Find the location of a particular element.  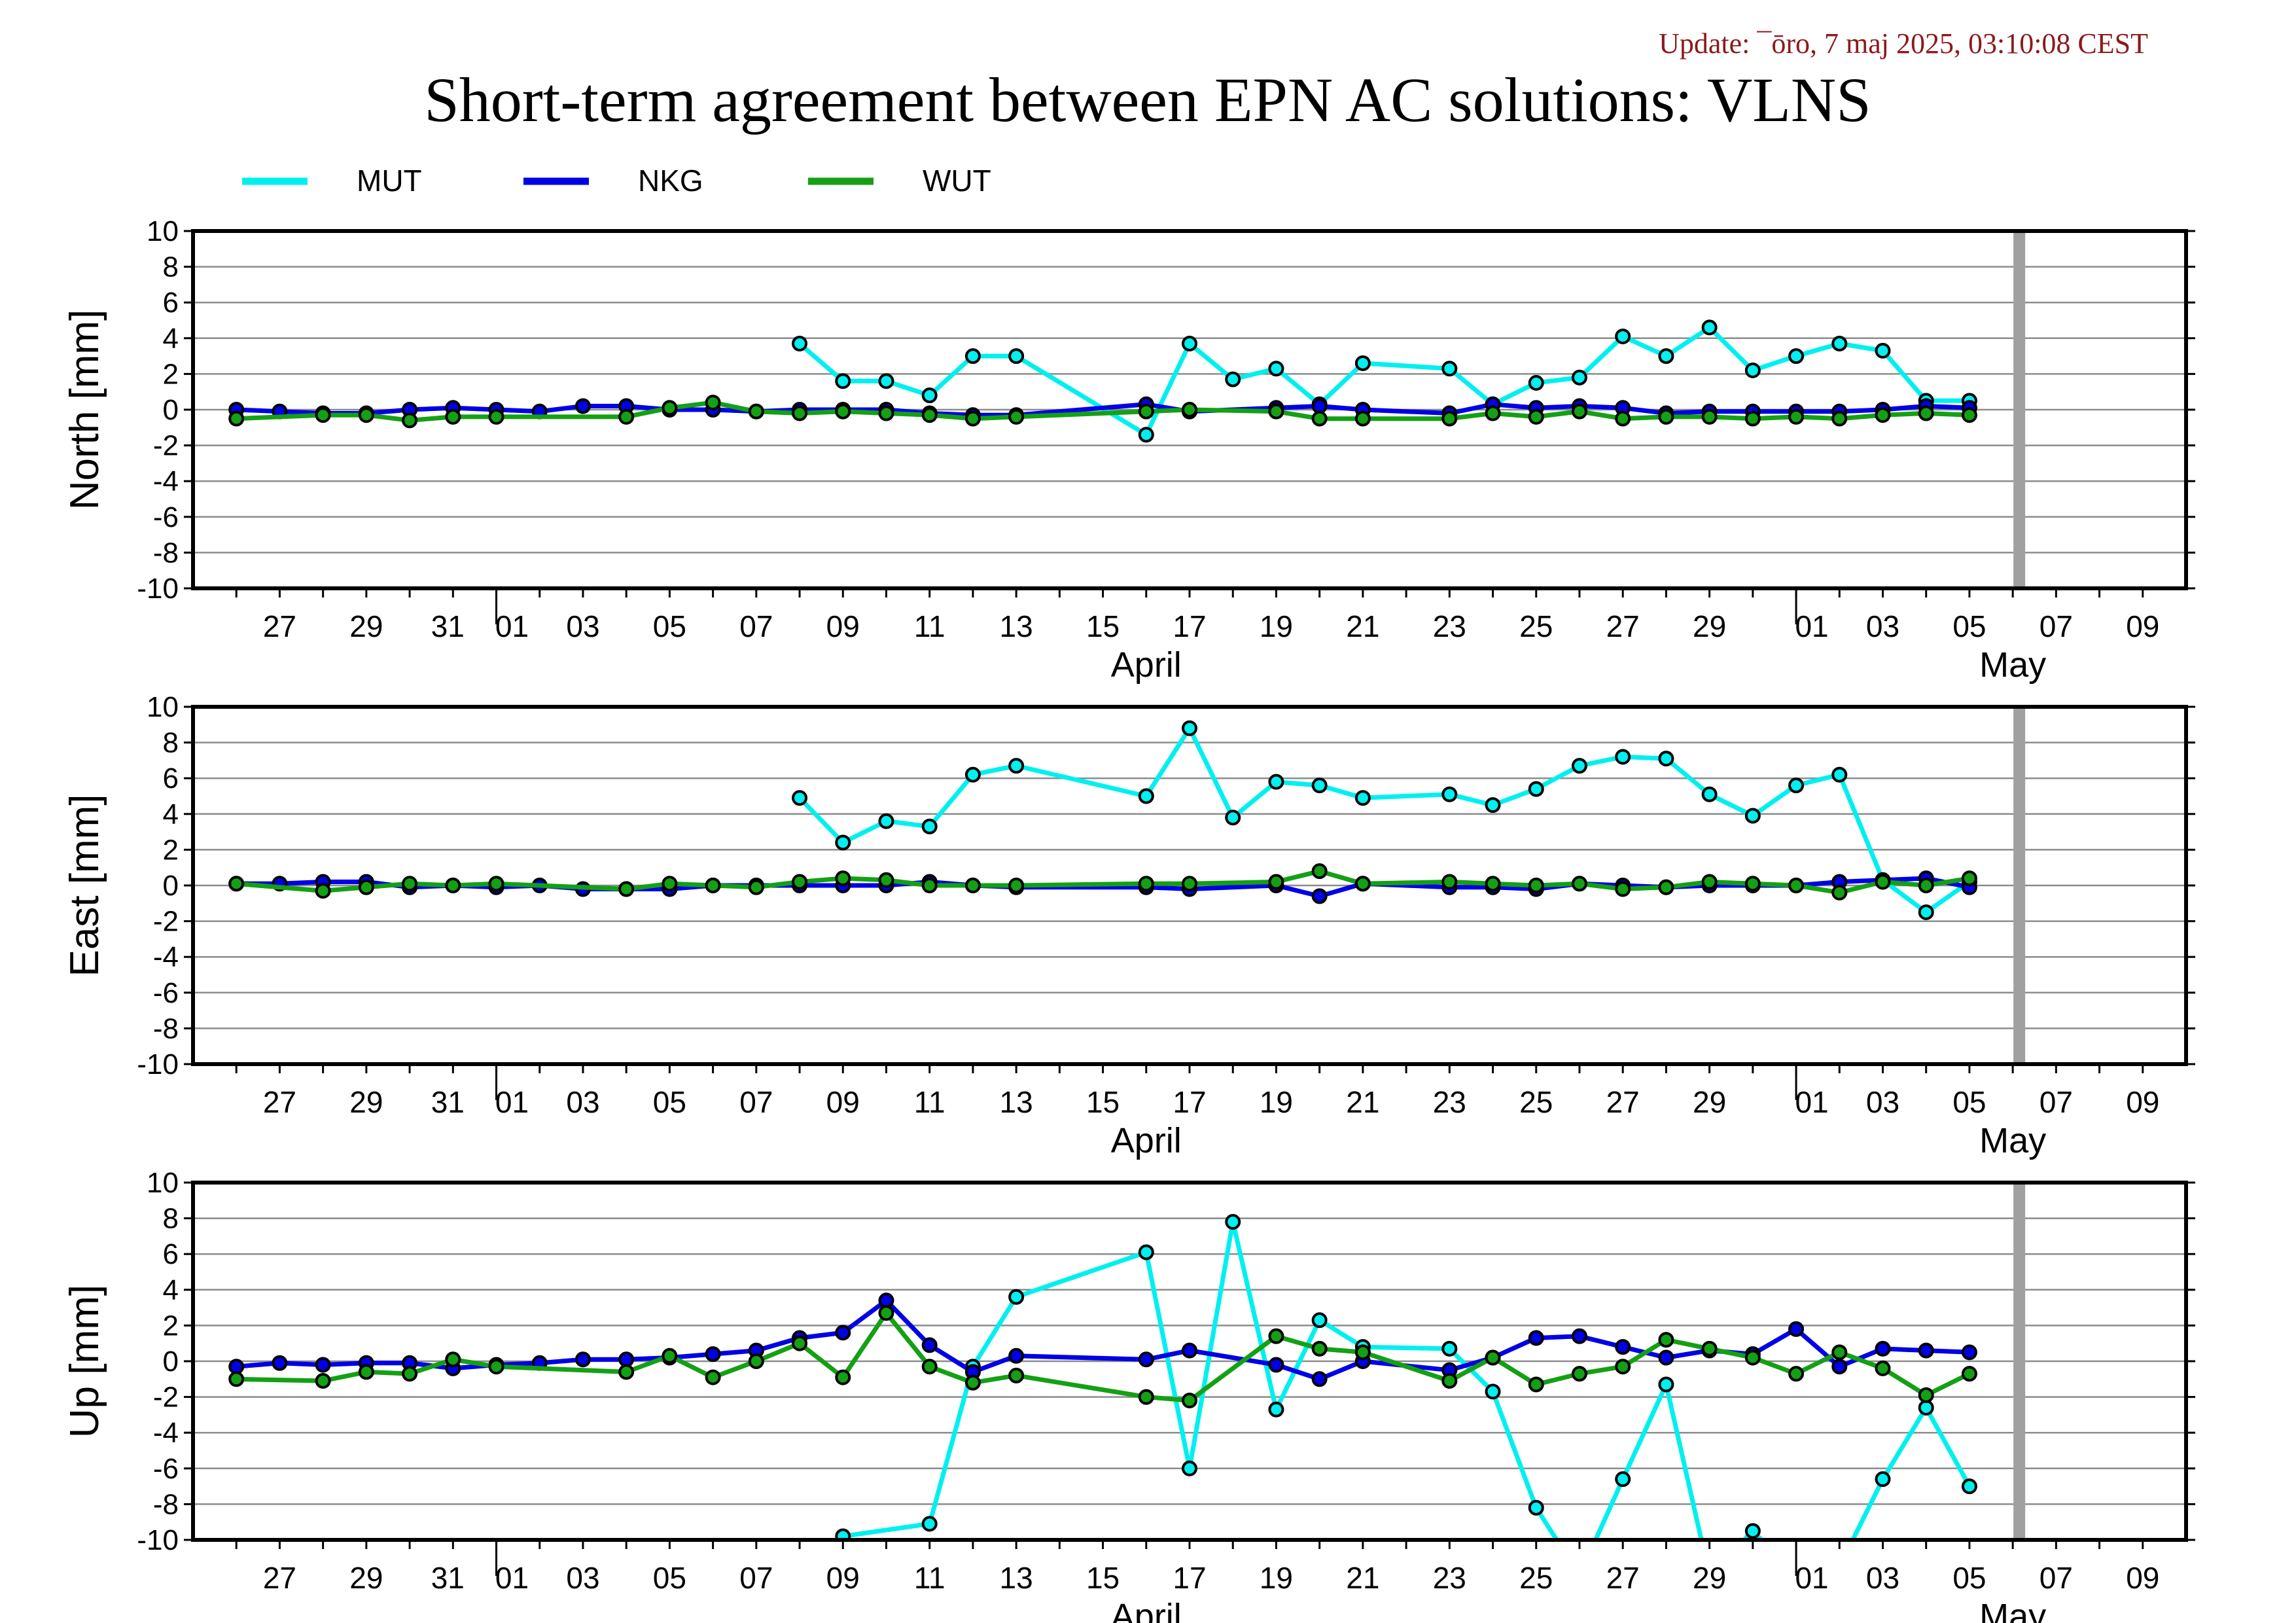

y-tick-label: -4 is located at coordinates (166, 481).